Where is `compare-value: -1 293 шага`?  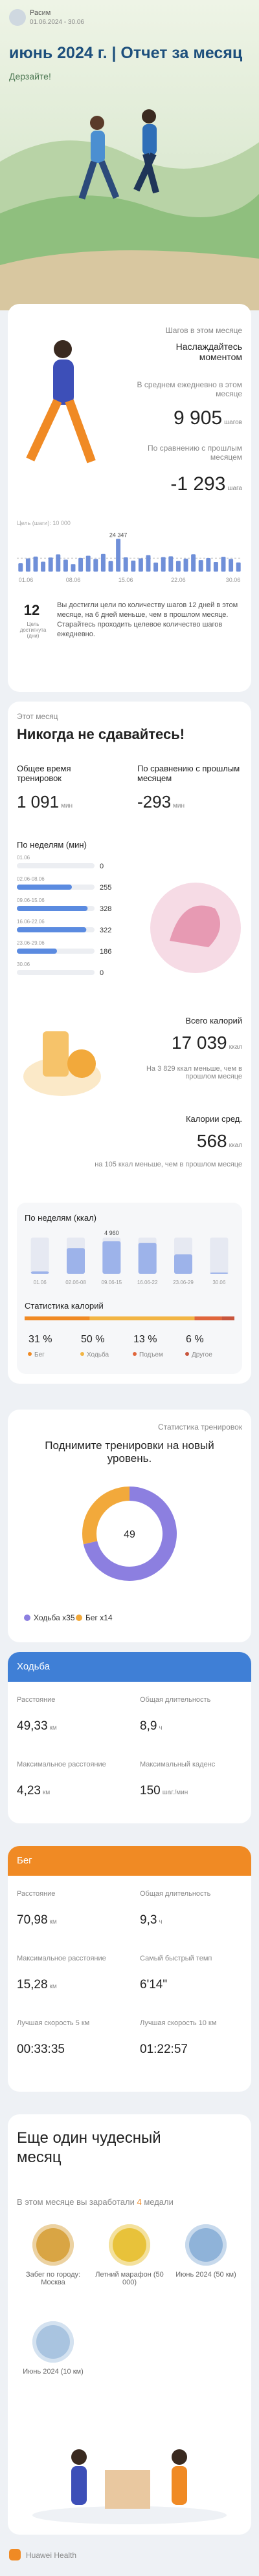
compare-value: -1 293 шага is located at coordinates (206, 484).